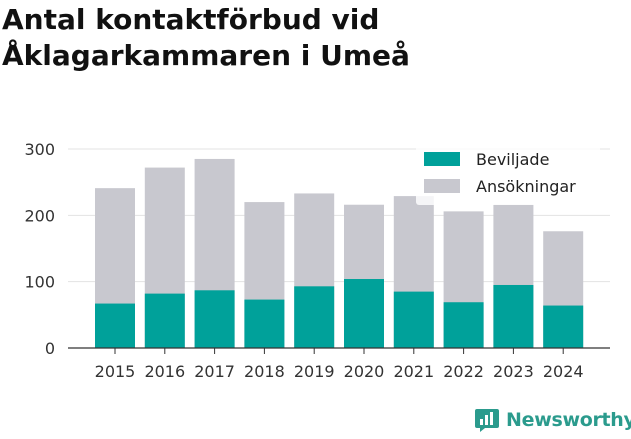 The height and width of the screenshot is (439, 631). Describe the element at coordinates (214, 371) in the screenshot. I see `x-tick-label: 2017` at that location.